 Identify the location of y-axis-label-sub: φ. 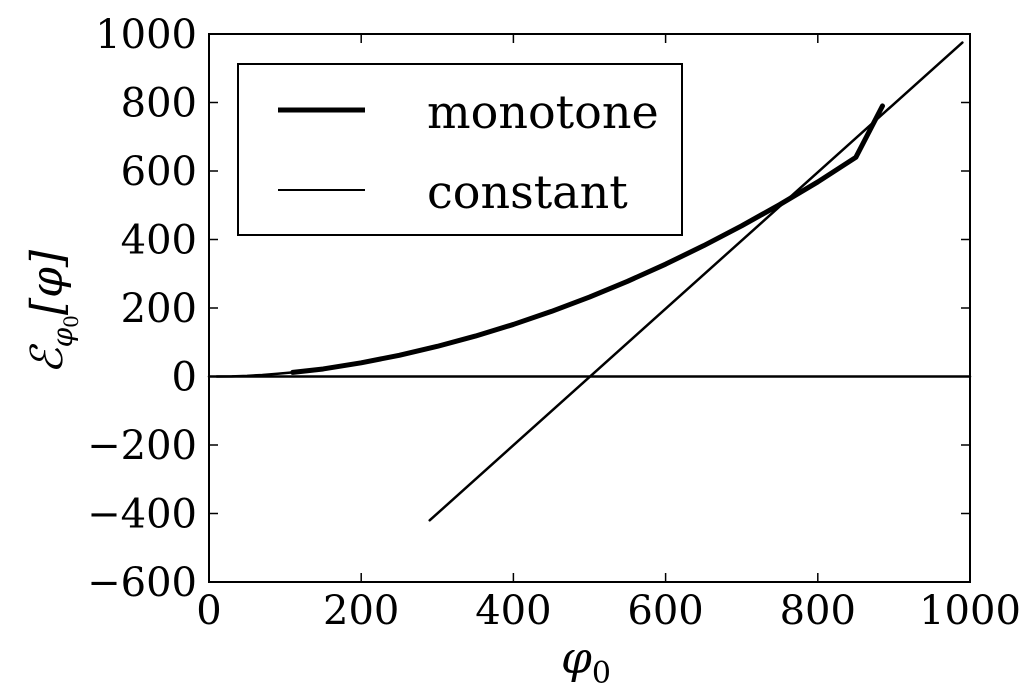
(62, 337).